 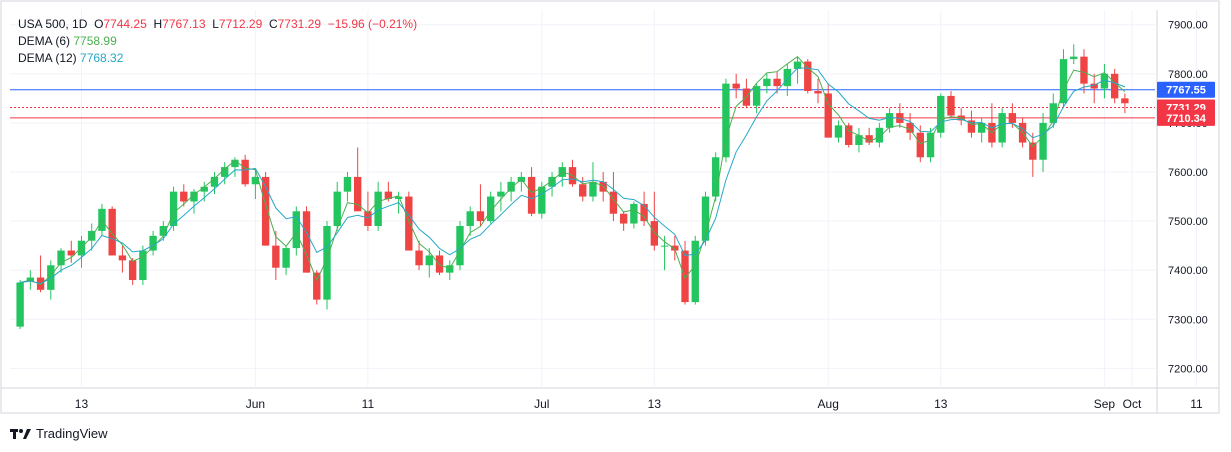 I want to click on open-value: 7744.25, so click(x=125, y=24).